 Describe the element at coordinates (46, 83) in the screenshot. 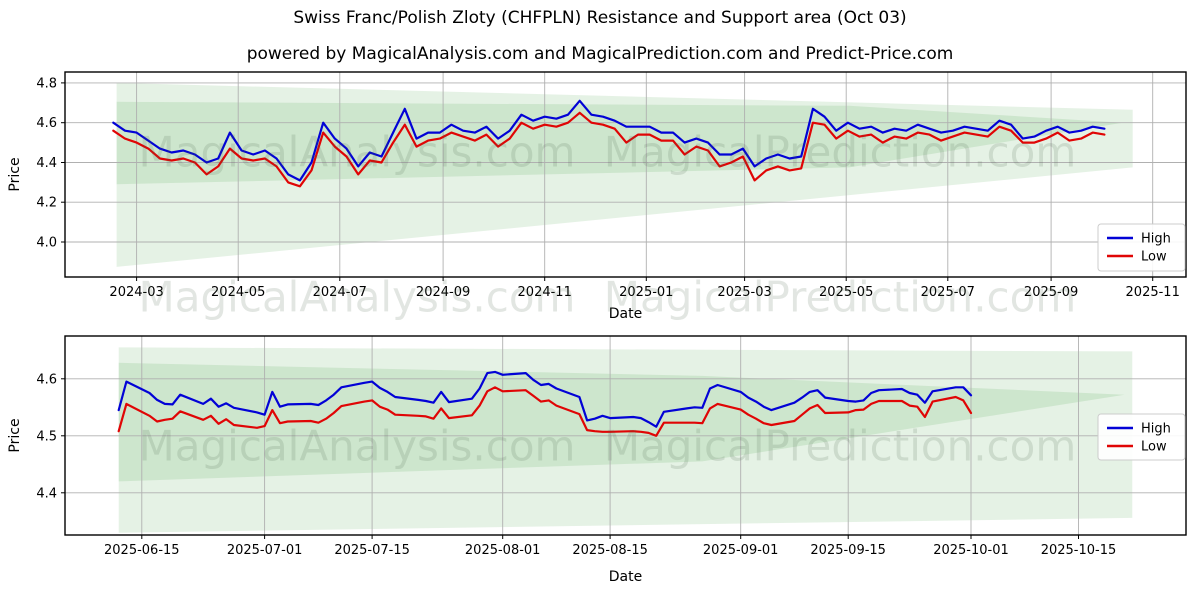

I see `y-tick-label: 4.8` at that location.